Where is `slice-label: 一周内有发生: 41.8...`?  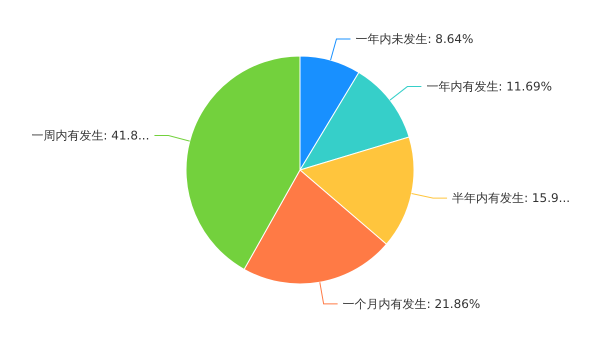
slice-label: 一周内有发生: 41.8... is located at coordinates (90, 135).